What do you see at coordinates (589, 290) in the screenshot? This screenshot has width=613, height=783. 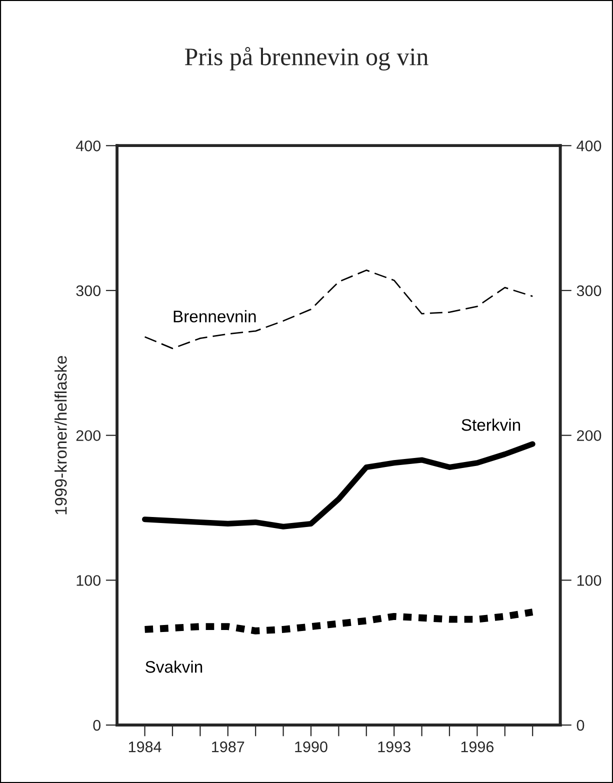 I see `y2-tick-label: 300` at bounding box center [589, 290].